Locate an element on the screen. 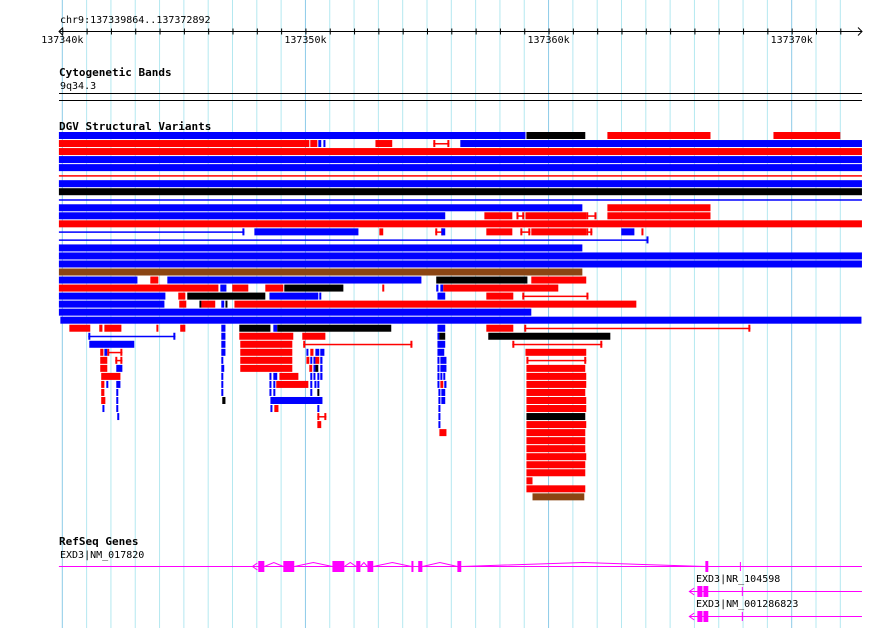 Image resolution: width=890 pixels, height=628 pixels. ruler-right-arrow-icon is located at coordinates (860, 31).